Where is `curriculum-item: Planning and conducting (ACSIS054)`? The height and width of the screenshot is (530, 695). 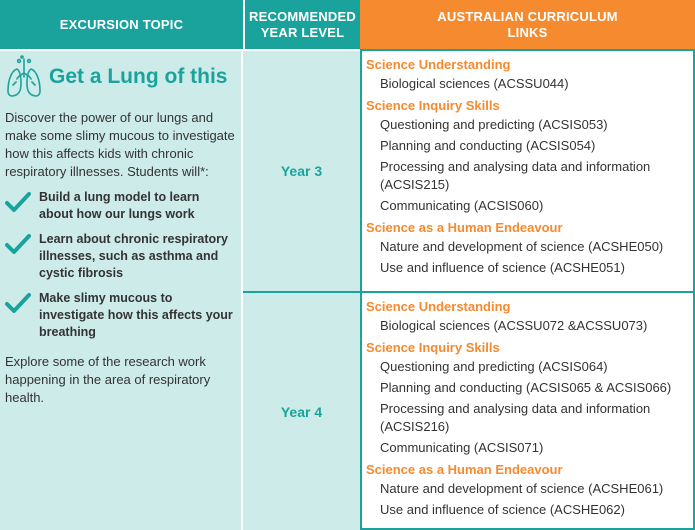
curriculum-item: Planning and conducting (ACSIS054) is located at coordinates (488, 145).